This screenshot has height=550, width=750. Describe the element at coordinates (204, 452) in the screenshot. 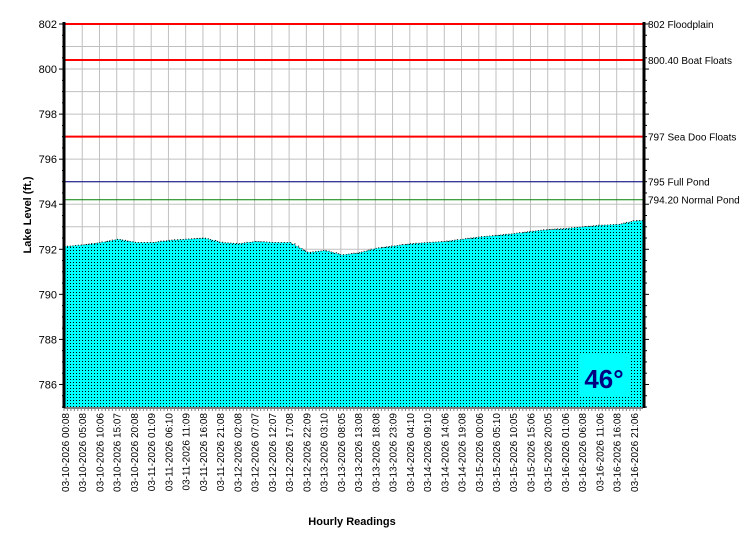

I see `x-tick-label: 03-11-2026 16:08` at that location.